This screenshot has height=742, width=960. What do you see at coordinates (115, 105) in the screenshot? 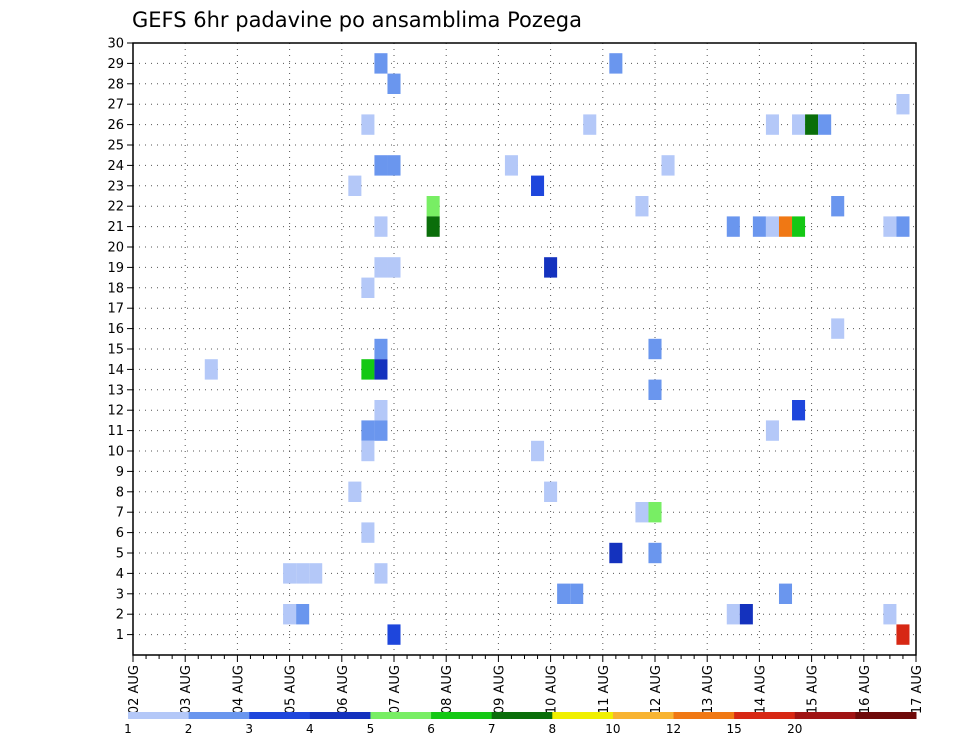
I see `y-tick-label: 27` at bounding box center [115, 105].